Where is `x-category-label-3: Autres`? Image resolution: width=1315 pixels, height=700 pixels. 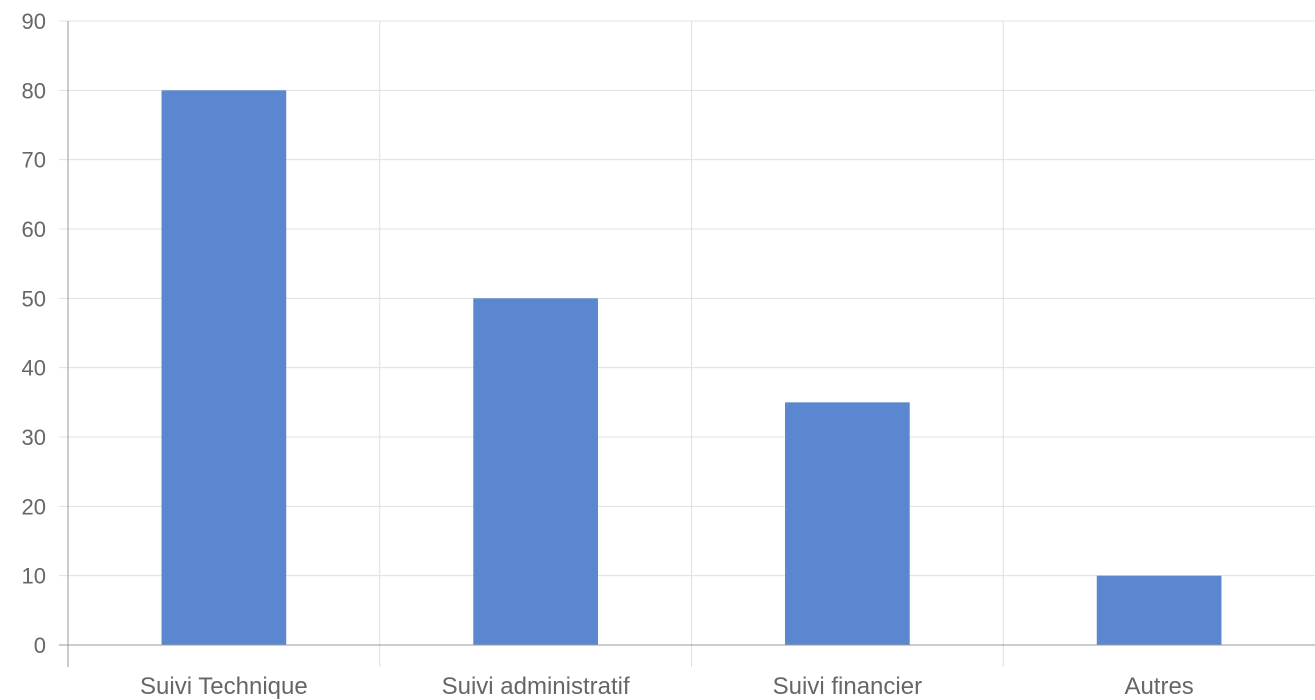 x-category-label-3: Autres is located at coordinates (1158, 686).